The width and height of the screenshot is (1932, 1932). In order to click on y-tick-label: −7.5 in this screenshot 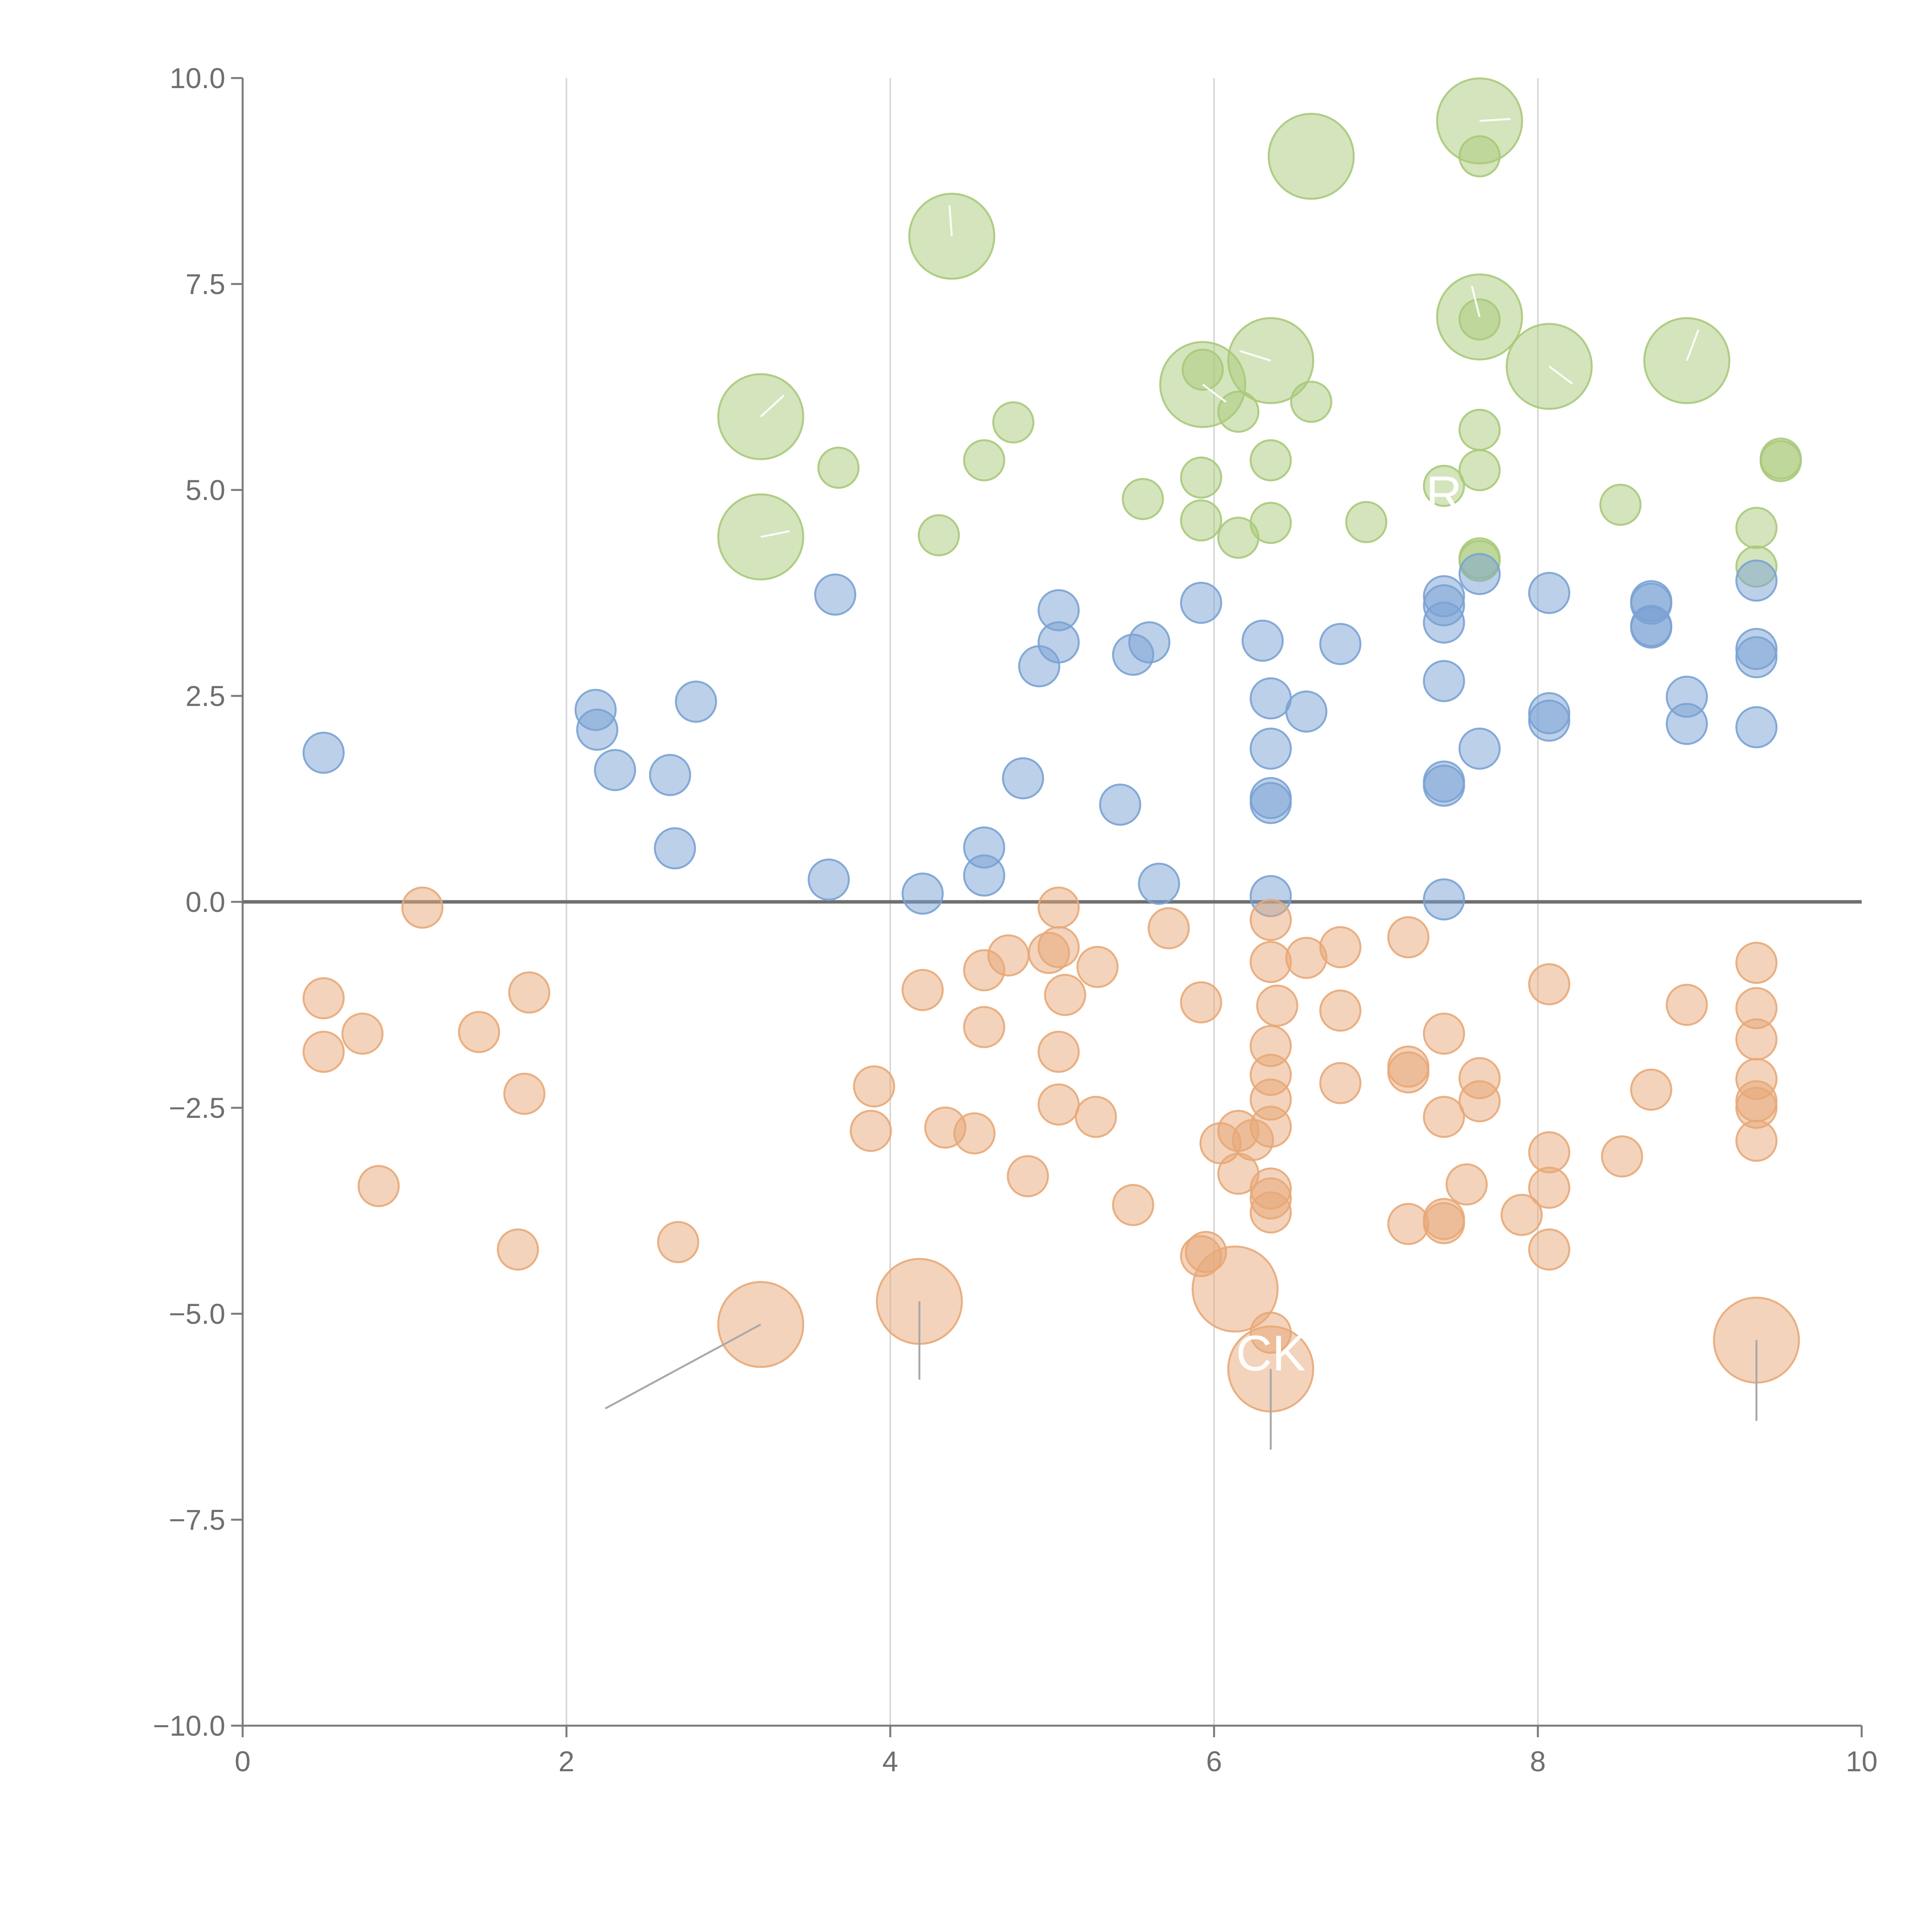, I will do `click(197, 1520)`.